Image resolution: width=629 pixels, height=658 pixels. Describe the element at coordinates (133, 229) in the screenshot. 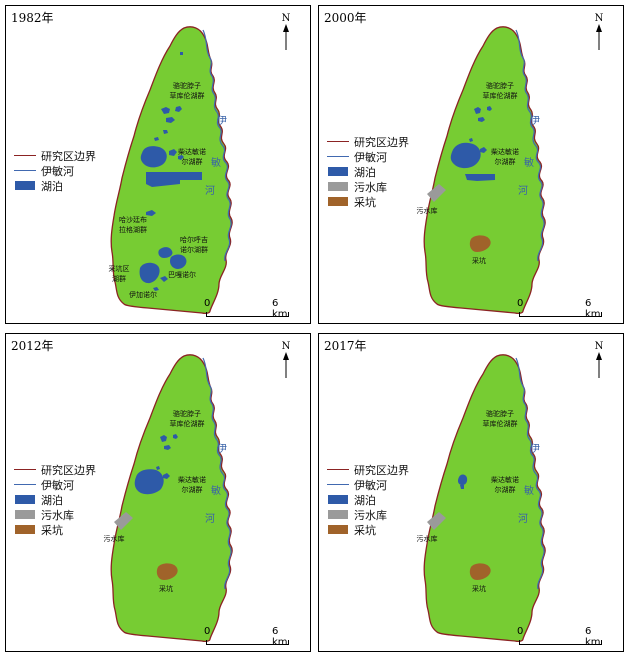

I see `label-hasha-2: 拉格湖群` at that location.